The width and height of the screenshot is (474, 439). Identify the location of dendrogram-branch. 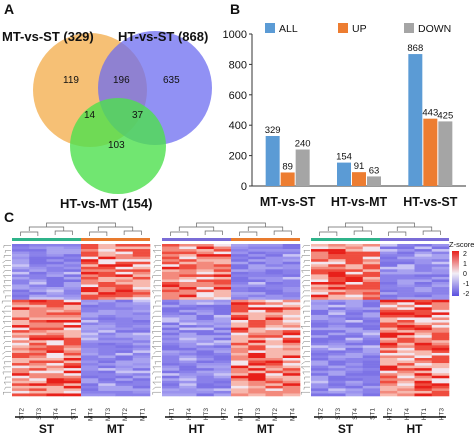
(115, 231).